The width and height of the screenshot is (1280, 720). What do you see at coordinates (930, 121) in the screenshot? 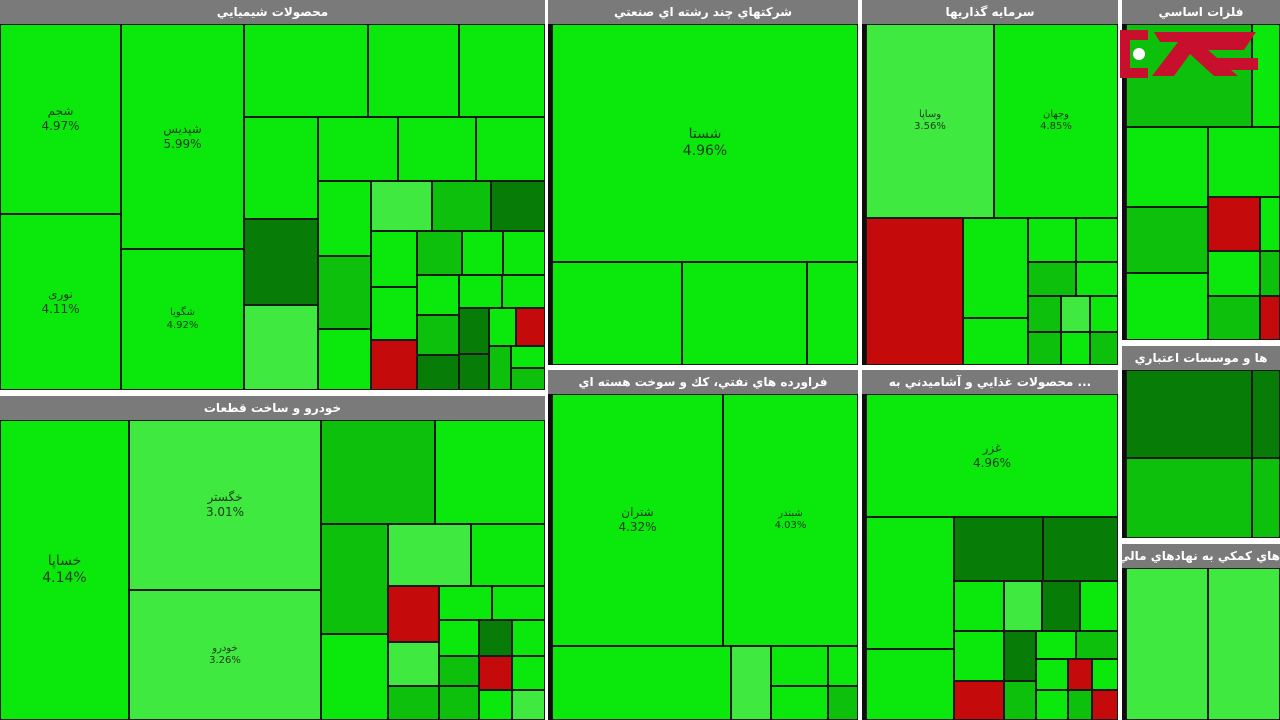
I see `tile-vsapa: وساپا 3.56%` at bounding box center [930, 121].